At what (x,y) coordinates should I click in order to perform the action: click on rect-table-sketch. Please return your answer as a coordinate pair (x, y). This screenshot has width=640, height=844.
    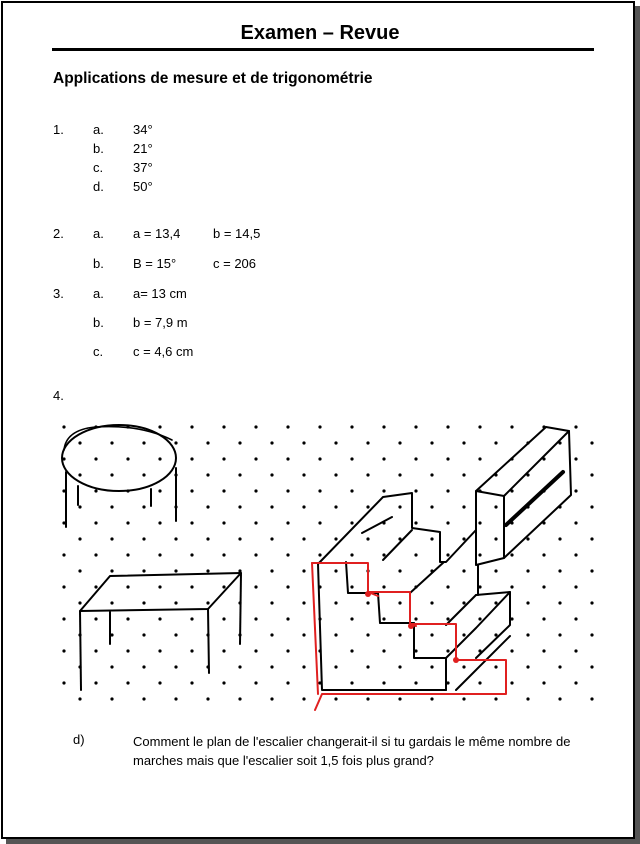
    Looking at the image, I should click on (160, 631).